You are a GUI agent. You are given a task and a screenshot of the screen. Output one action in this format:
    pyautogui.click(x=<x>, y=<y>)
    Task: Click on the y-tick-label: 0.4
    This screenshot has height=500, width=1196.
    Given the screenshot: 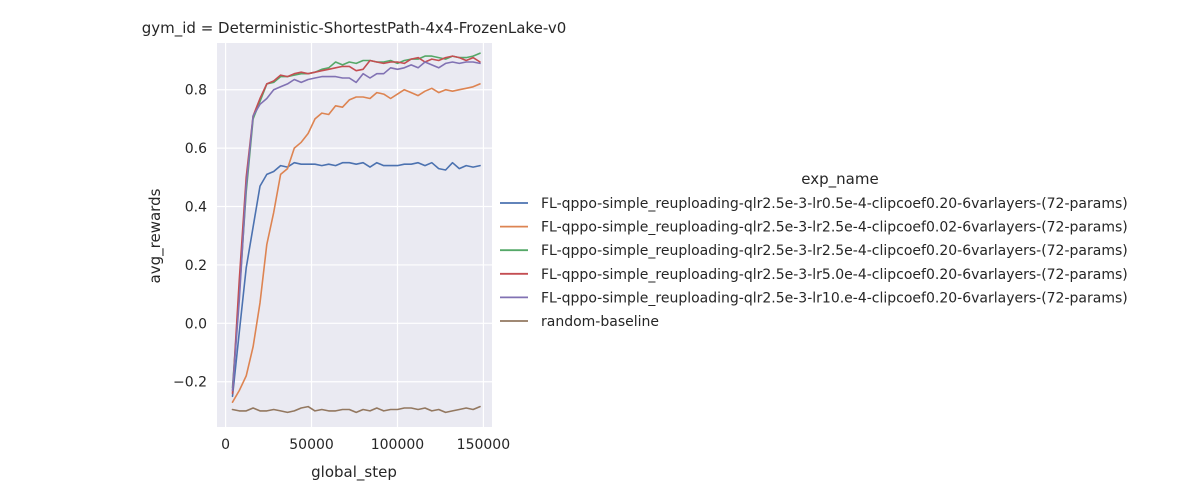 What is the action you would take?
    pyautogui.click(x=196, y=208)
    